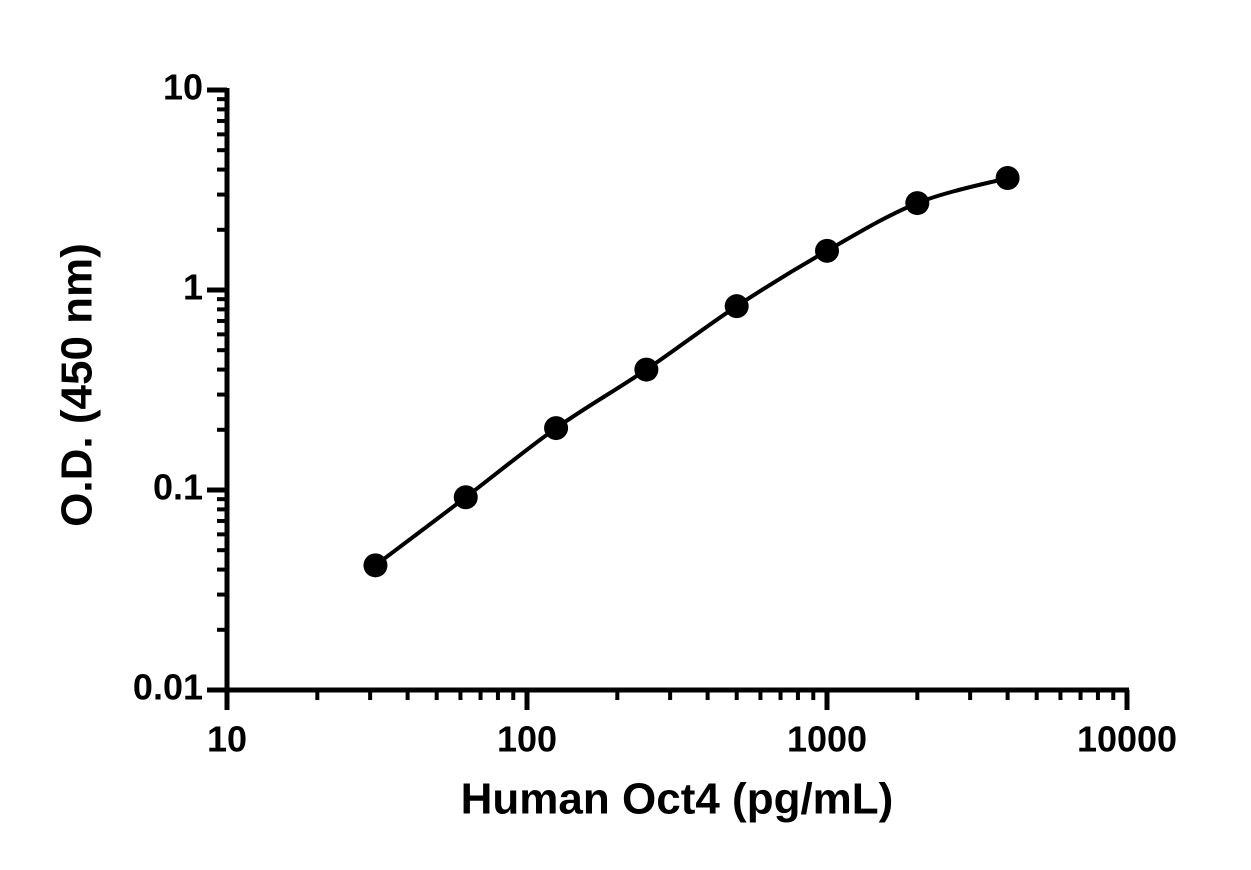 Image resolution: width=1251 pixels, height=870 pixels. Describe the element at coordinates (527, 739) in the screenshot. I see `x-tick-label: 100` at that location.